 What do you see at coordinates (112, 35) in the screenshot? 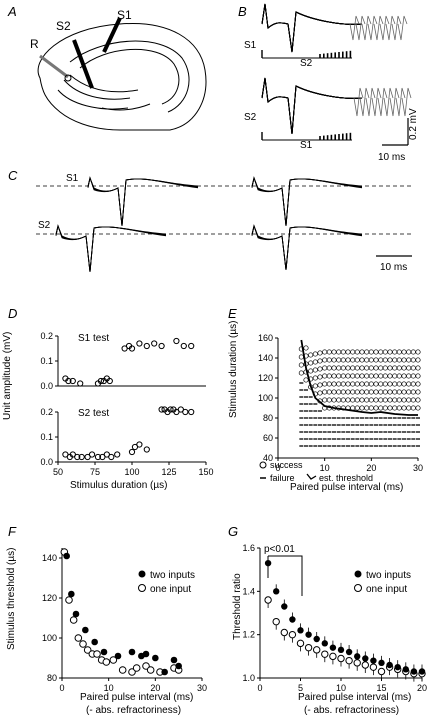
I see `s1-electrode` at bounding box center [112, 35].